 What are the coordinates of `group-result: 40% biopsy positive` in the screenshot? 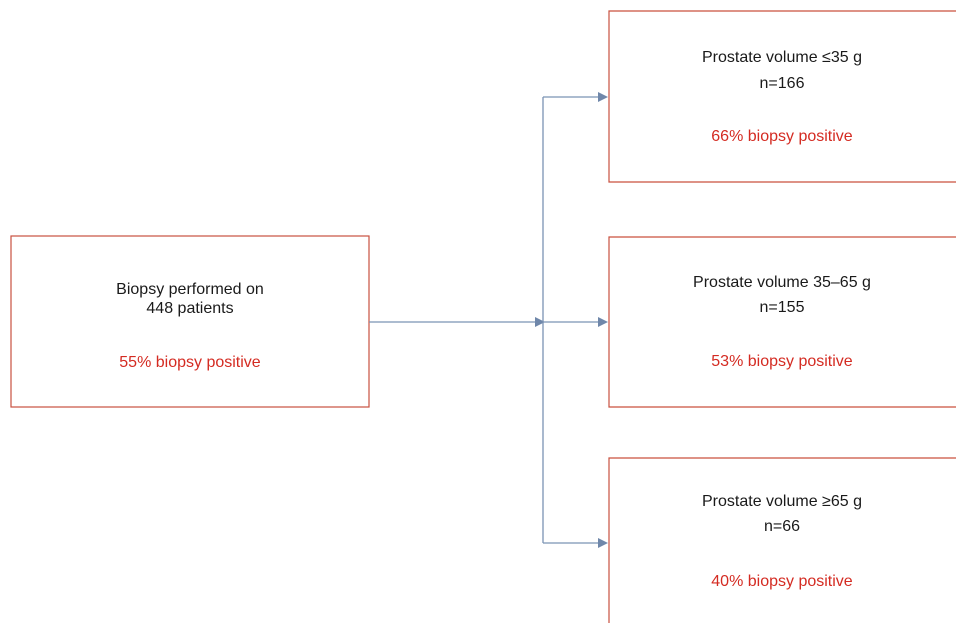 It's located at (782, 581).